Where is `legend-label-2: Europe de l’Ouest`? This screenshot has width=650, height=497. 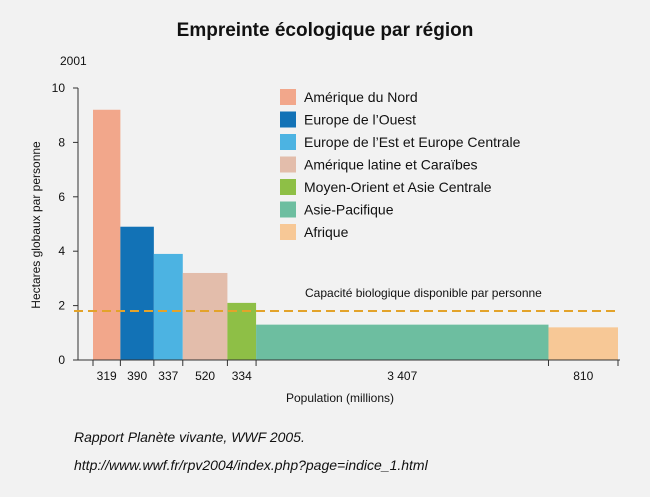 legend-label-2: Europe de l’Ouest is located at coordinates (360, 120).